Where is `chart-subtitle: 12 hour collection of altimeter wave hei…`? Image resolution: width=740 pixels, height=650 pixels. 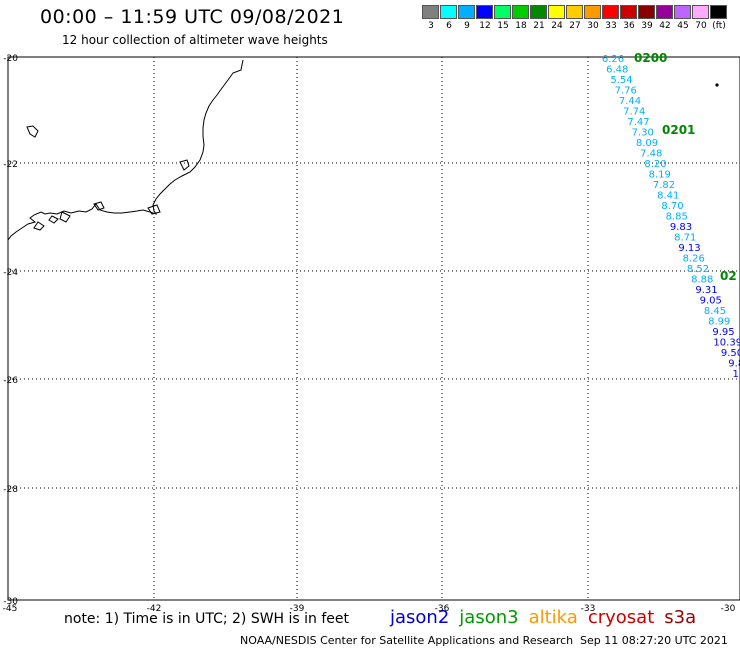
chart-subtitle: 12 hour collection of altimeter wave hei… is located at coordinates (195, 40).